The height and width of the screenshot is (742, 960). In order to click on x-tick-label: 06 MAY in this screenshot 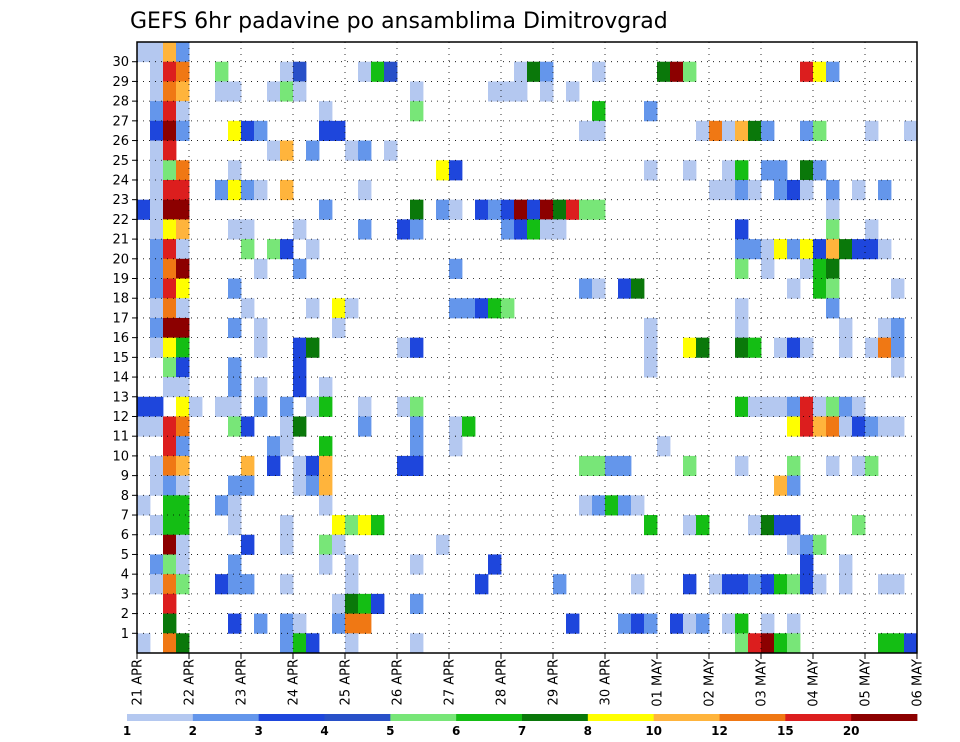, I will do `click(918, 683)`.